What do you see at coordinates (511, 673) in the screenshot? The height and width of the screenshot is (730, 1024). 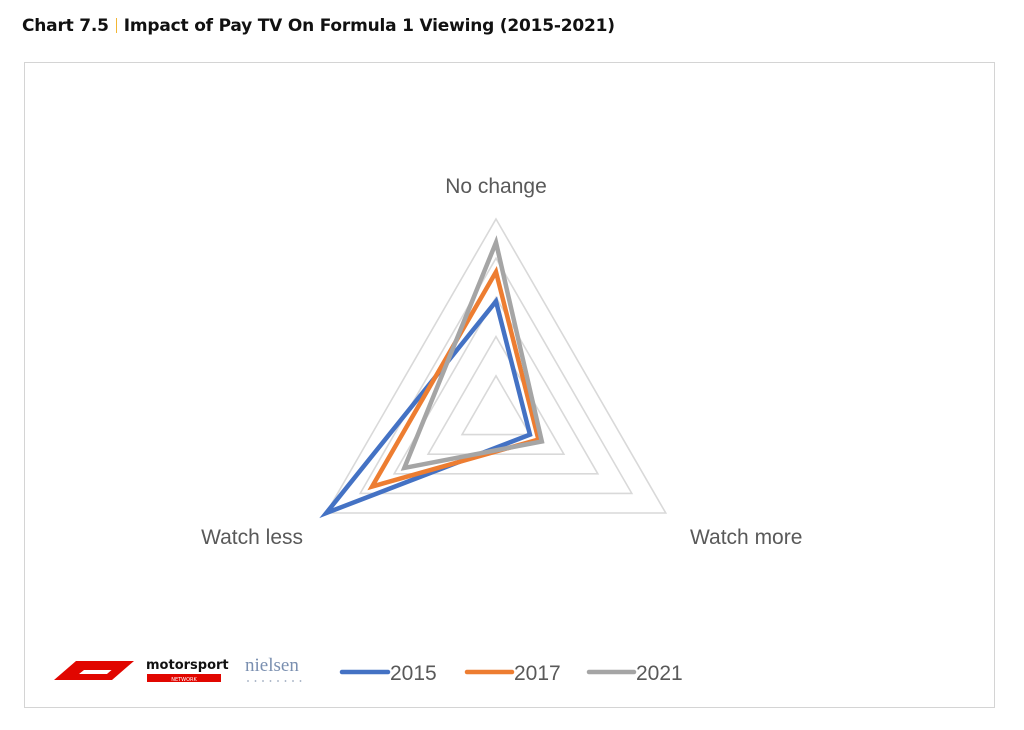 I see `legend: 2015 2017 2021` at bounding box center [511, 673].